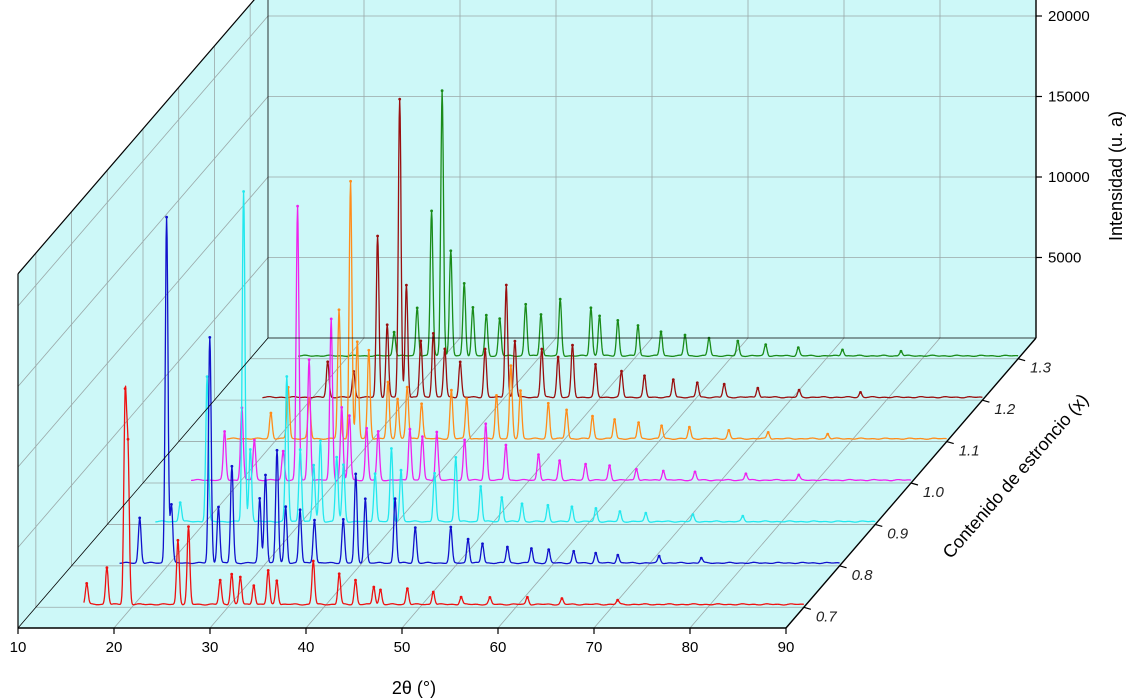  I want to click on x-tick-label: 90, so click(786, 647).